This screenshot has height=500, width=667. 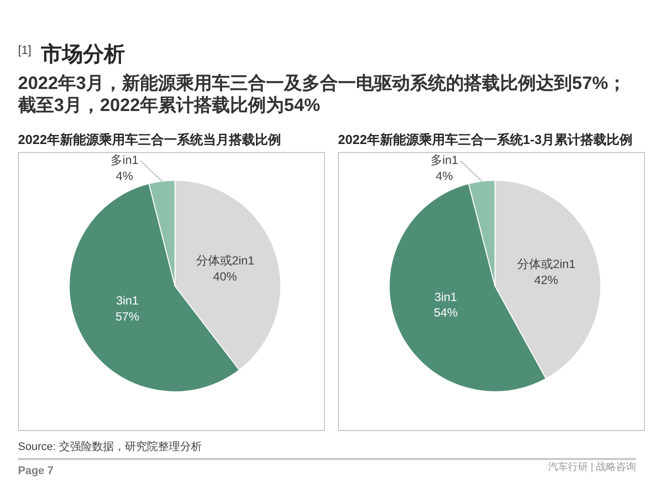 I want to click on text: $^{[1]}$ 市场分析, so click(x=72, y=55).